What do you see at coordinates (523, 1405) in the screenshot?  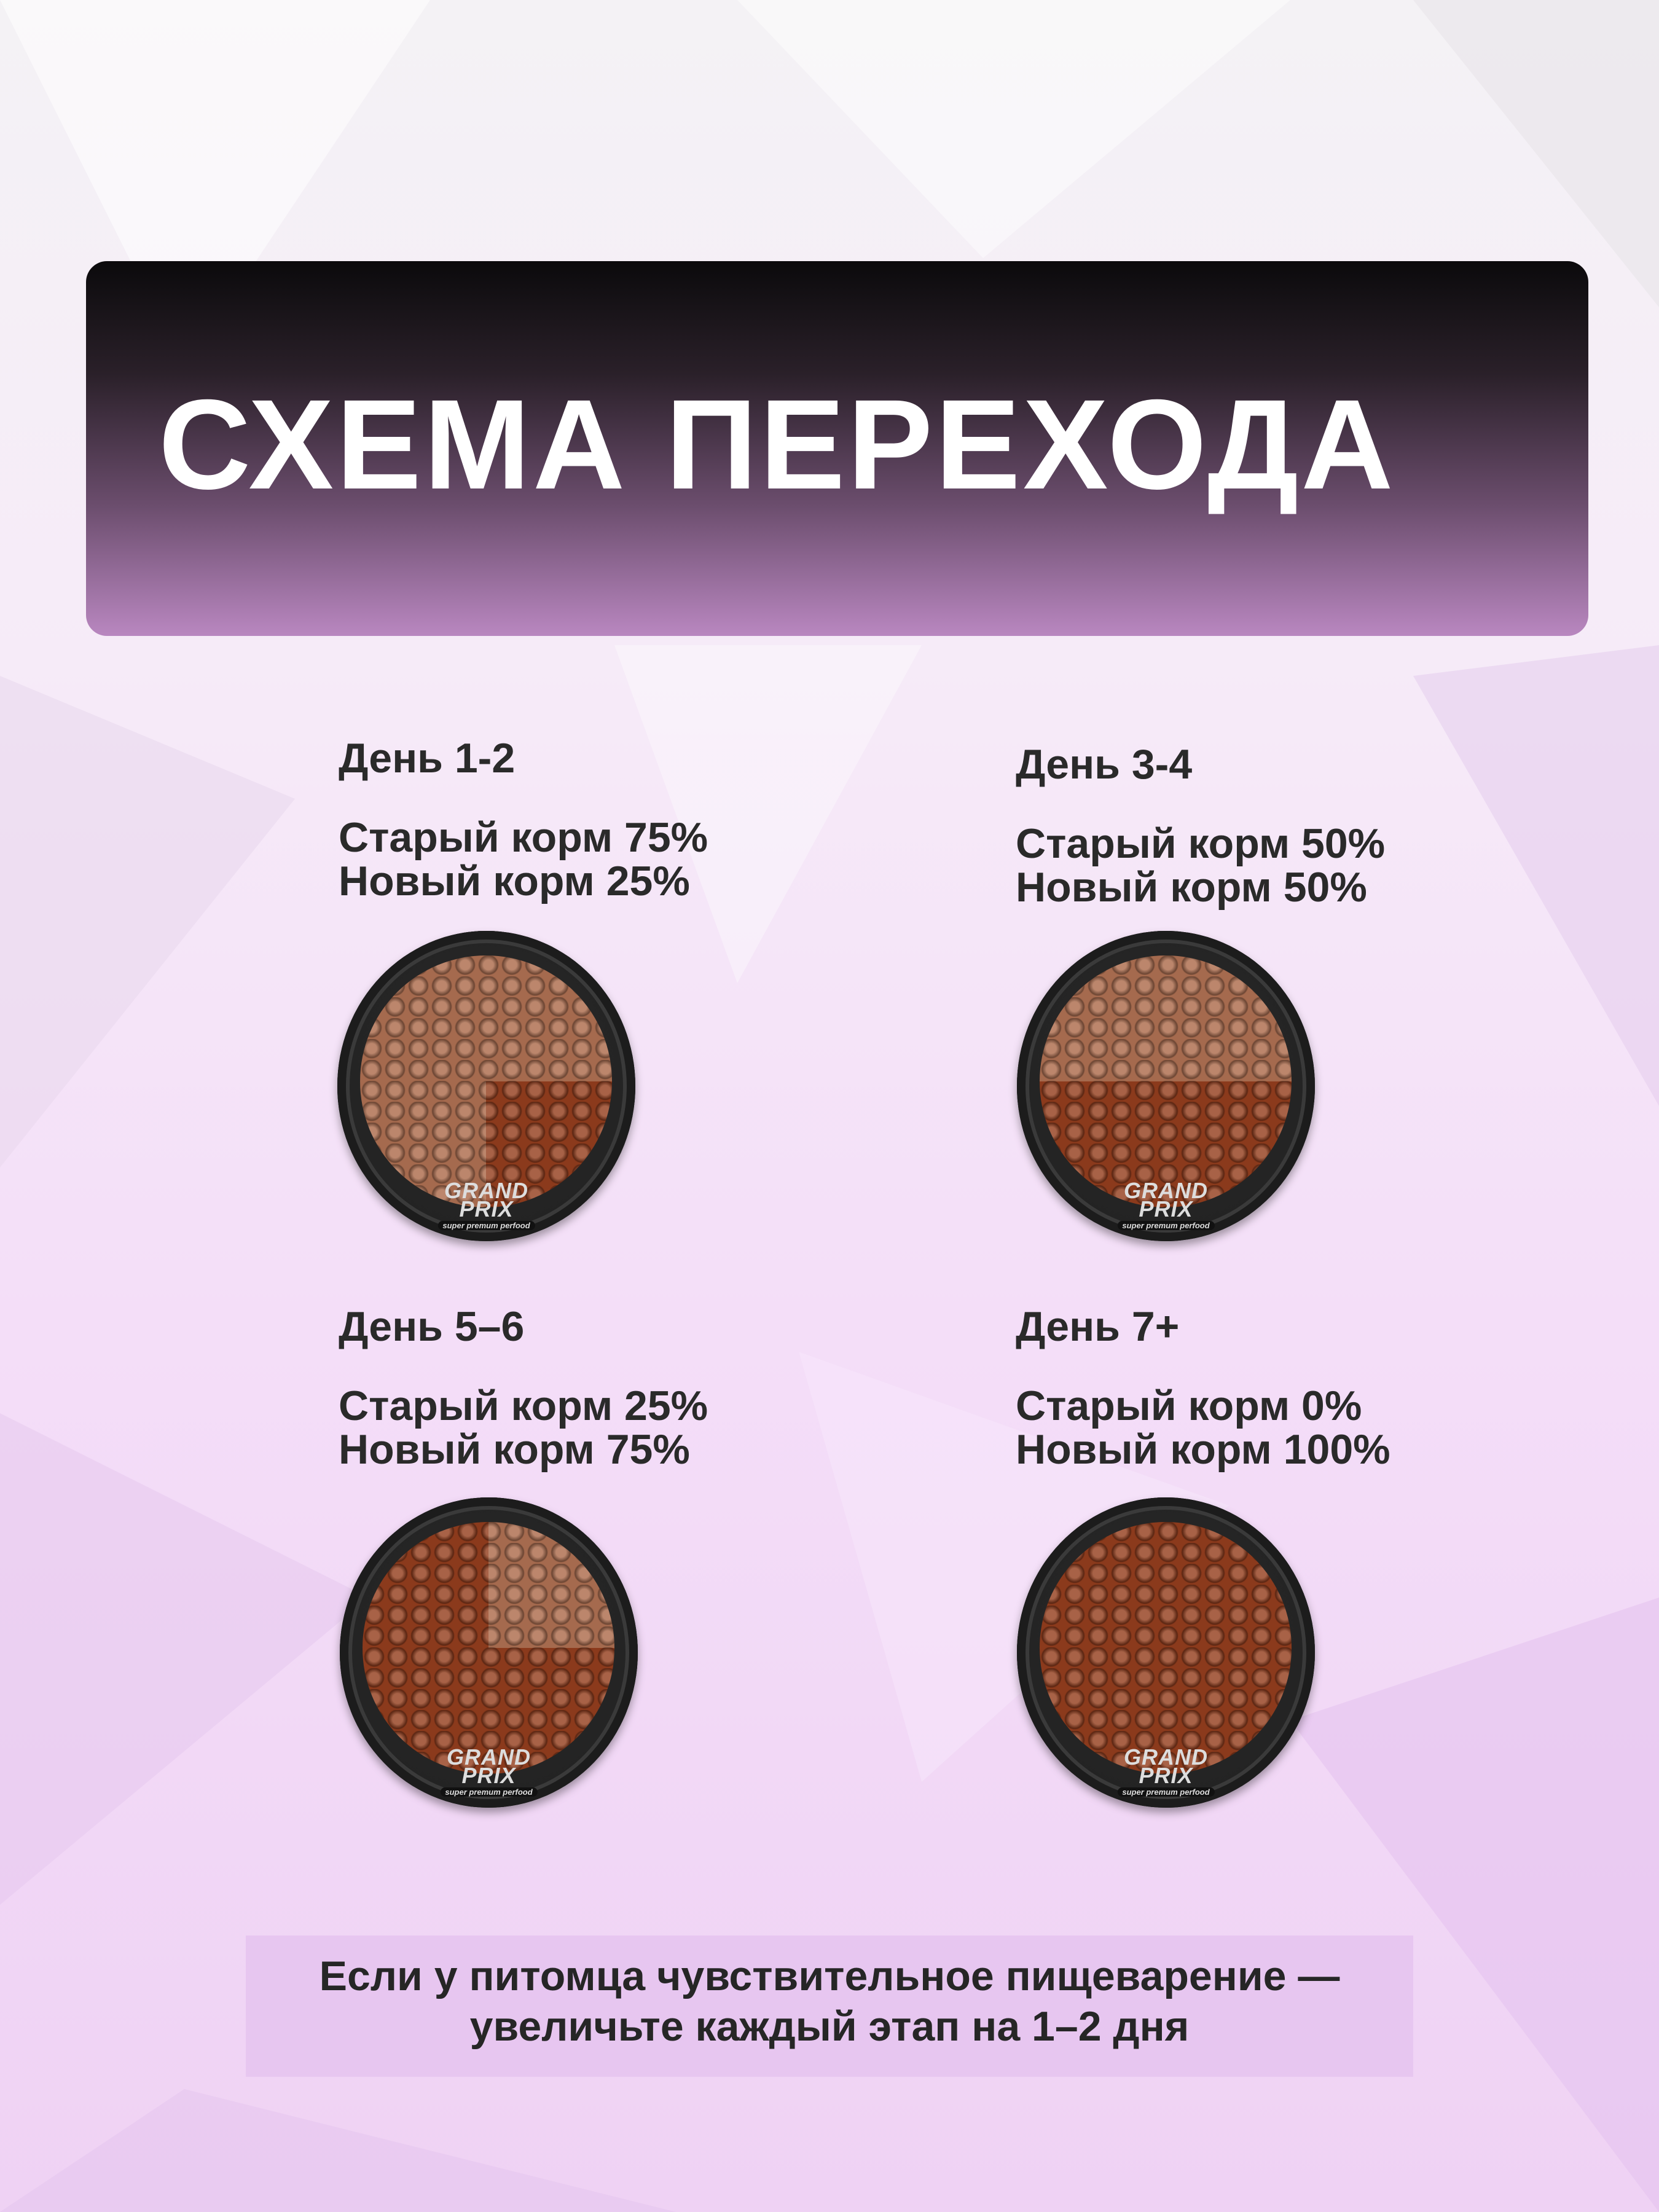 I see `old-food-share: Старый корм 25%` at bounding box center [523, 1405].